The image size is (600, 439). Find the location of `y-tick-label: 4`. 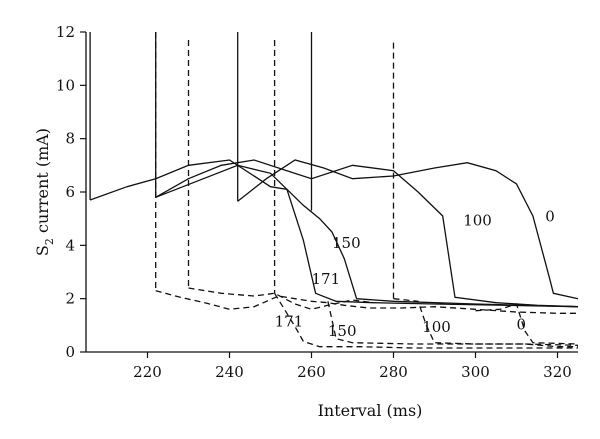

y-tick-label: 4 is located at coordinates (70, 245).